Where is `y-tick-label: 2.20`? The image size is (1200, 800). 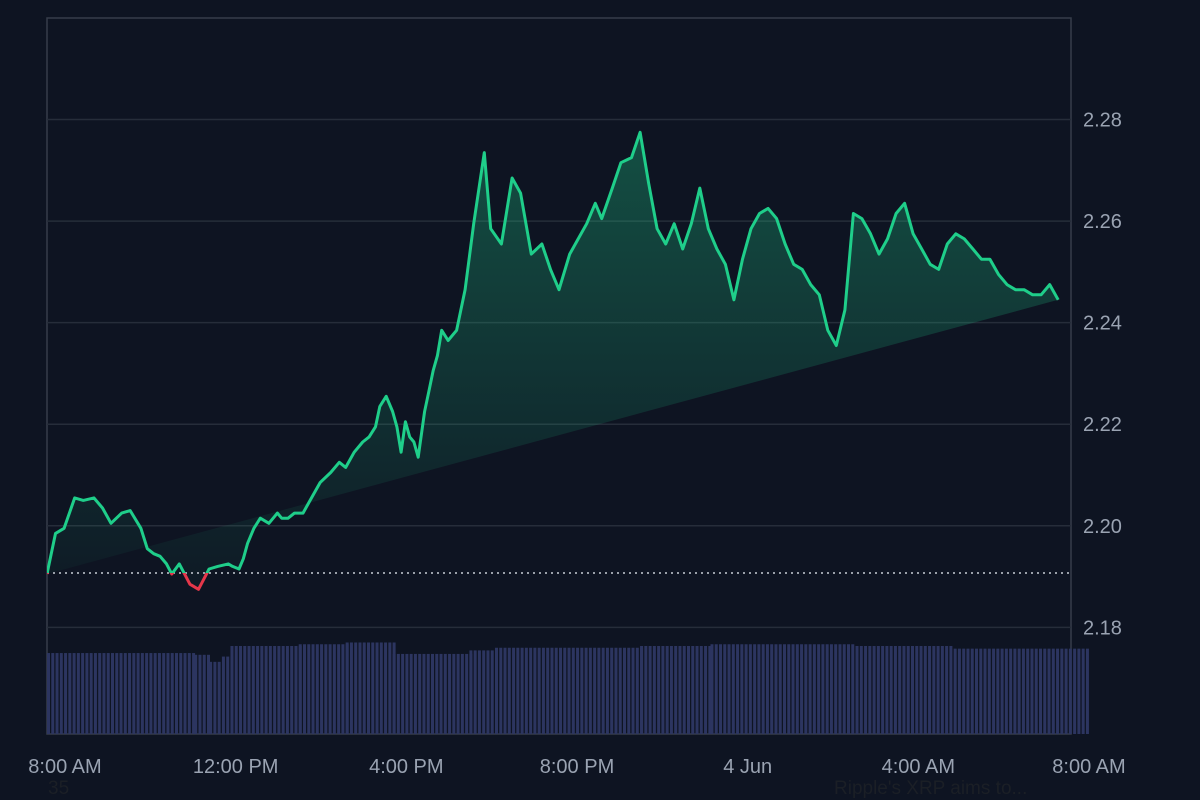 y-tick-label: 2.20 is located at coordinates (1102, 527).